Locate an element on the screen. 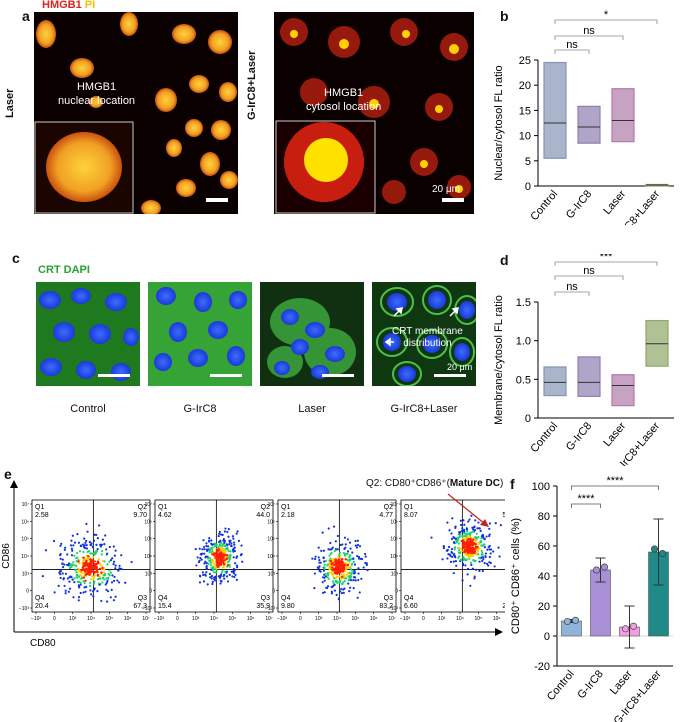 Image resolution: width=685 pixels, height=722 pixels. y-tick-label: 10³ is located at coordinates (149, 574).